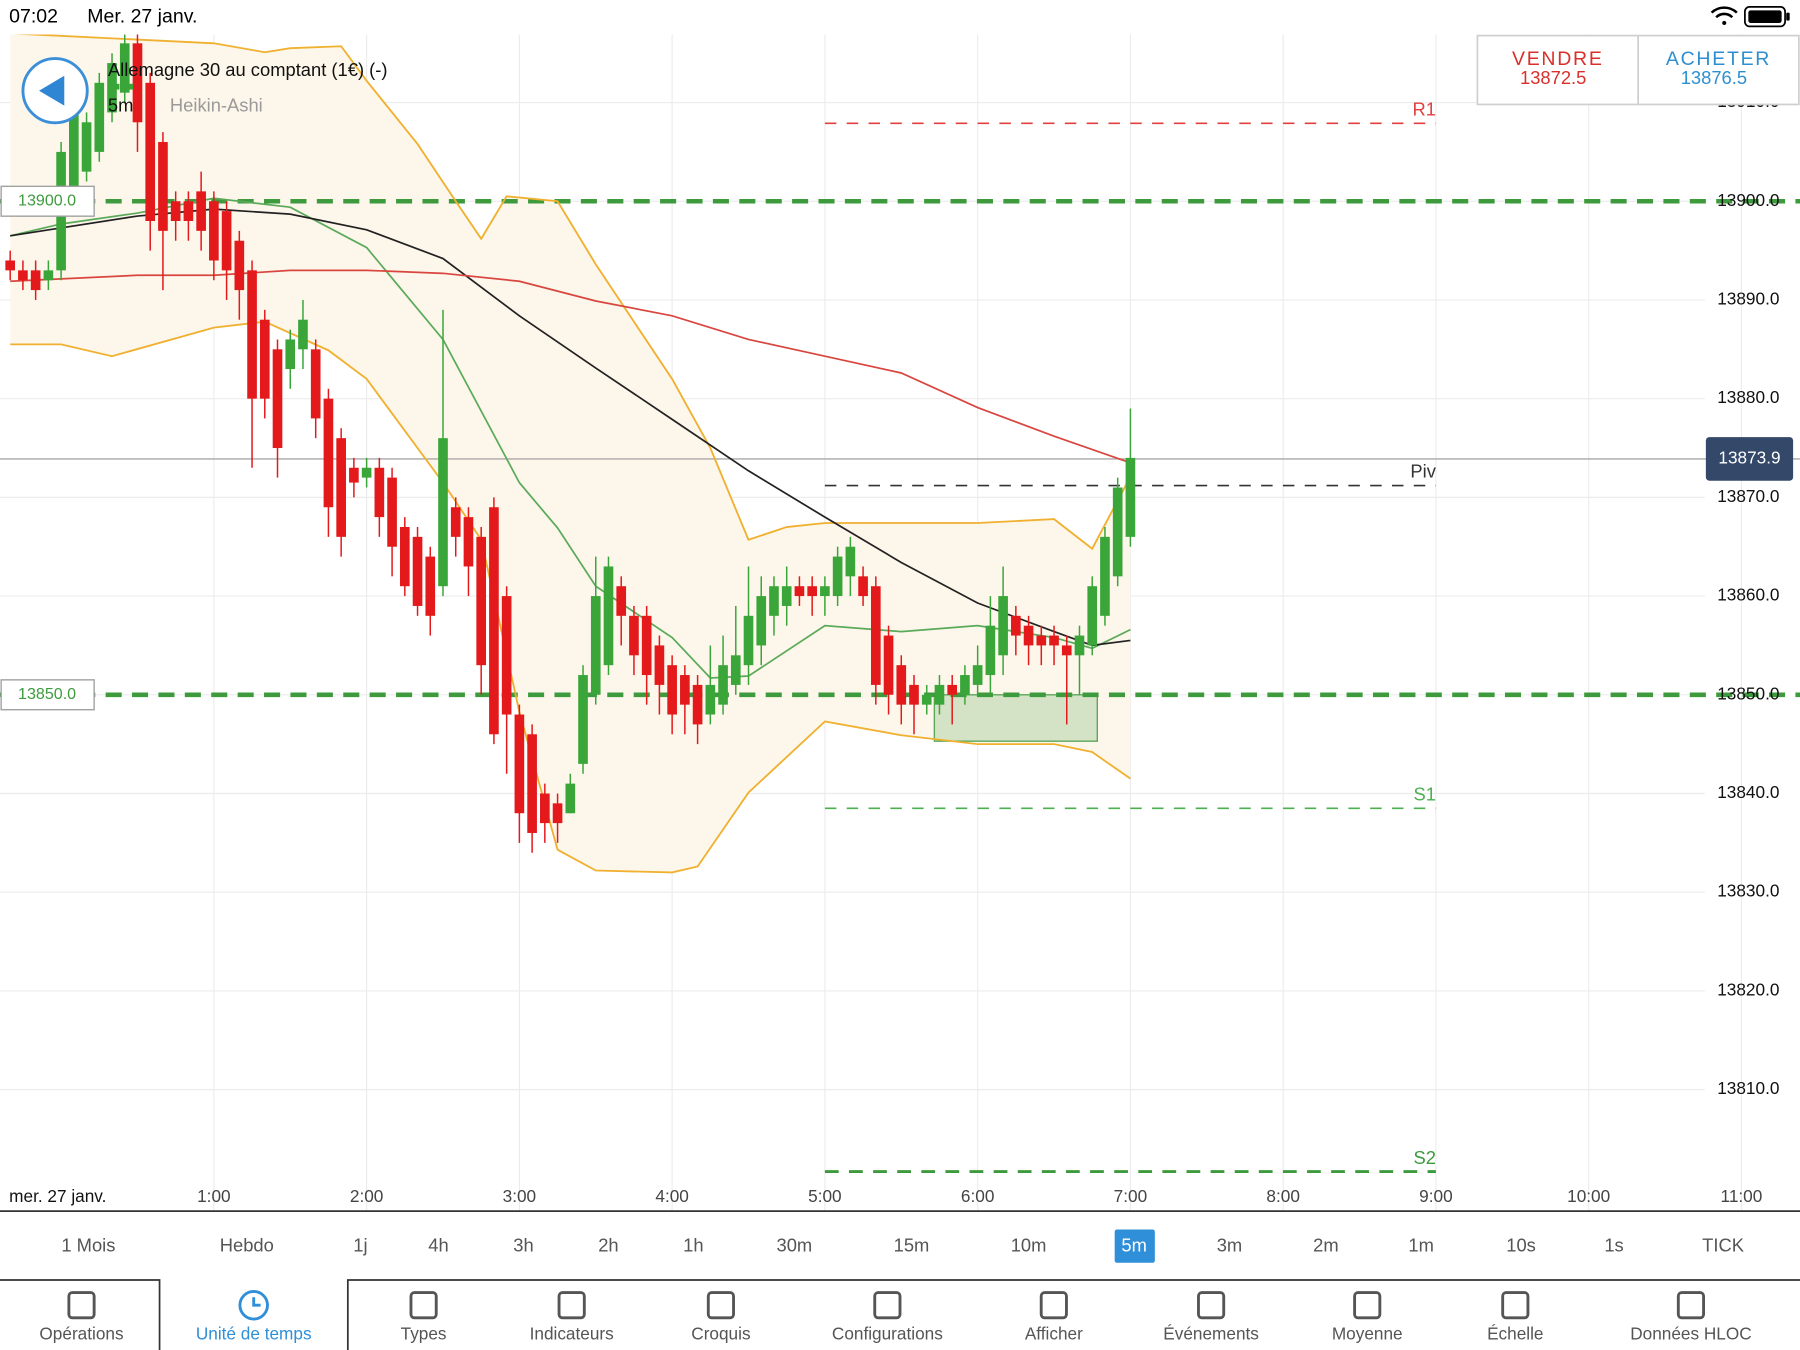 The image size is (1800, 1350). I want to click on buy-price: 13876.5, so click(1714, 77).